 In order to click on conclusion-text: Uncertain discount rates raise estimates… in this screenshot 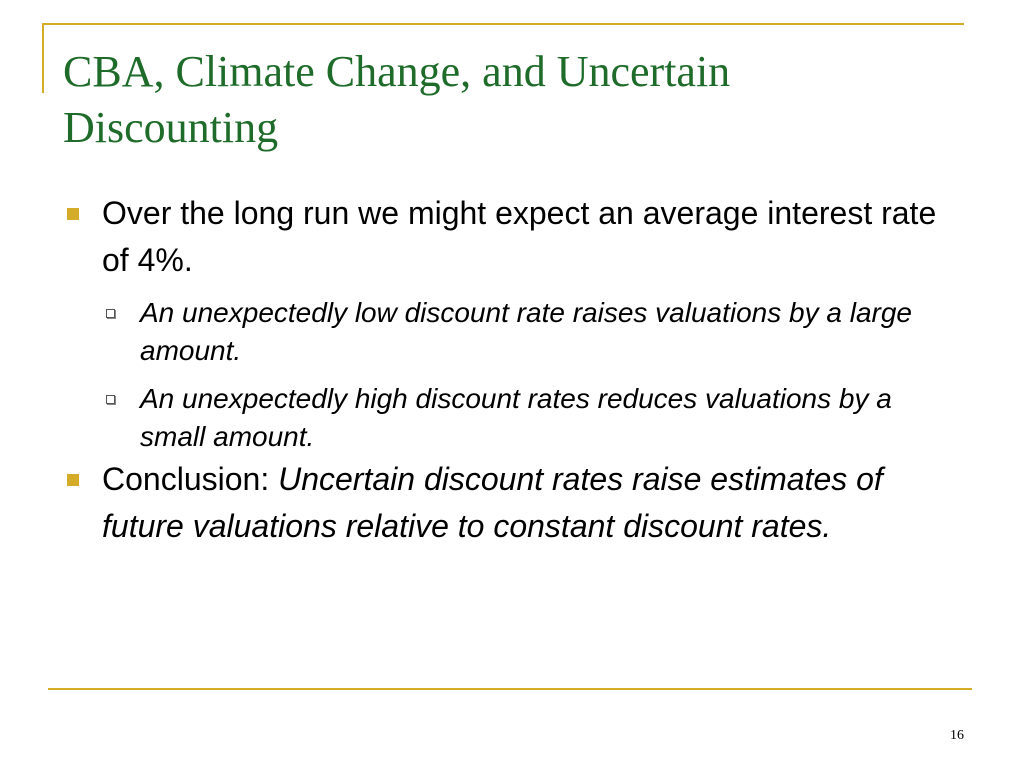, I will do `click(492, 502)`.